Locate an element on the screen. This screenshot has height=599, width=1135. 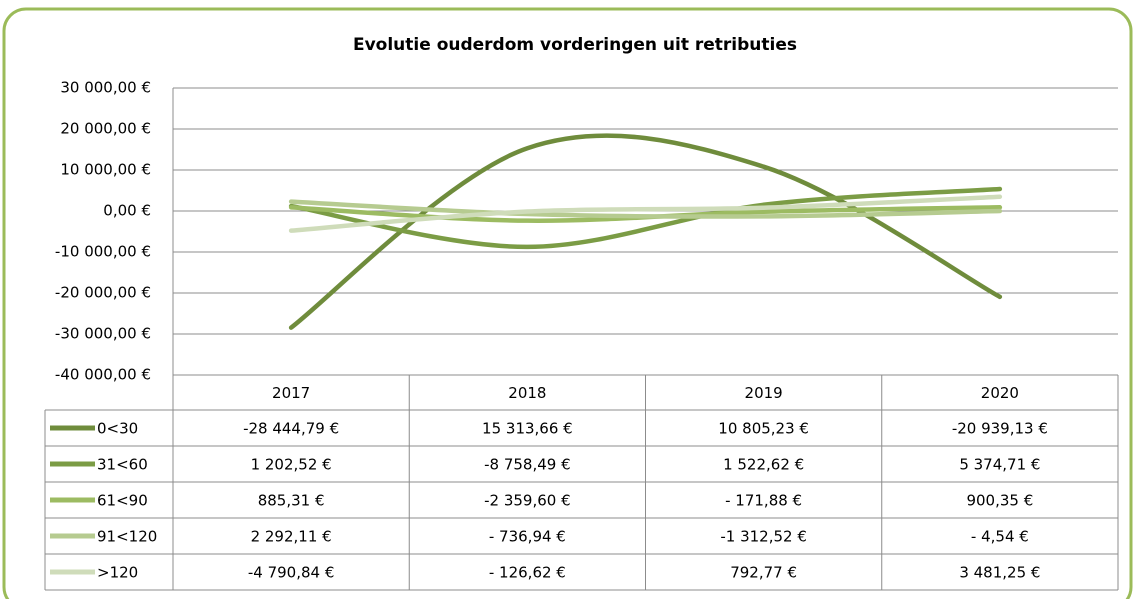
y-tick-label: -30 000,00 € is located at coordinates (103, 334).